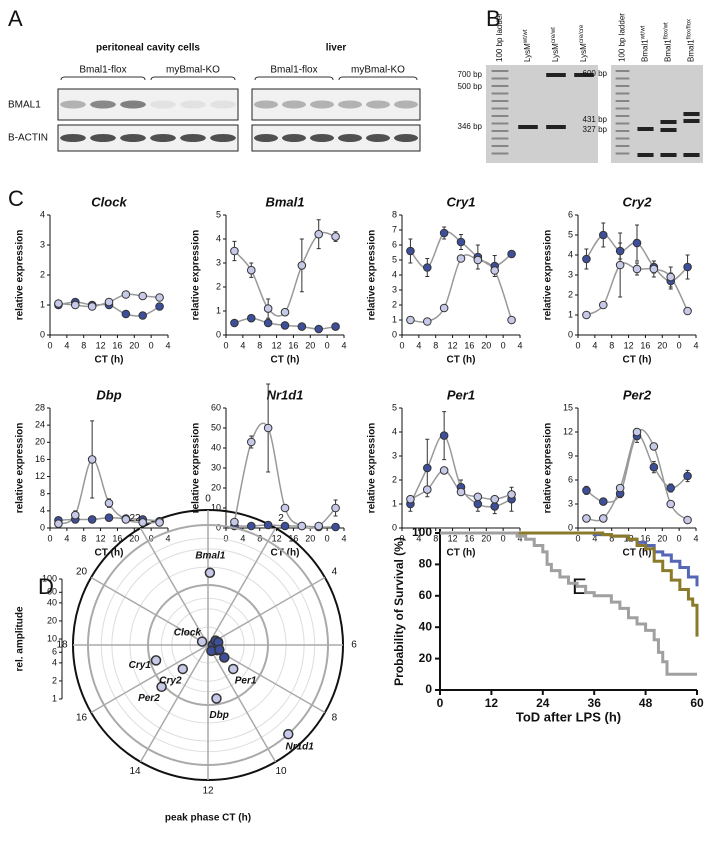 Image resolution: width=708 pixels, height=866 pixels. What do you see at coordinates (461, 394) in the screenshot?
I see `chart-title: Per1` at bounding box center [461, 394].